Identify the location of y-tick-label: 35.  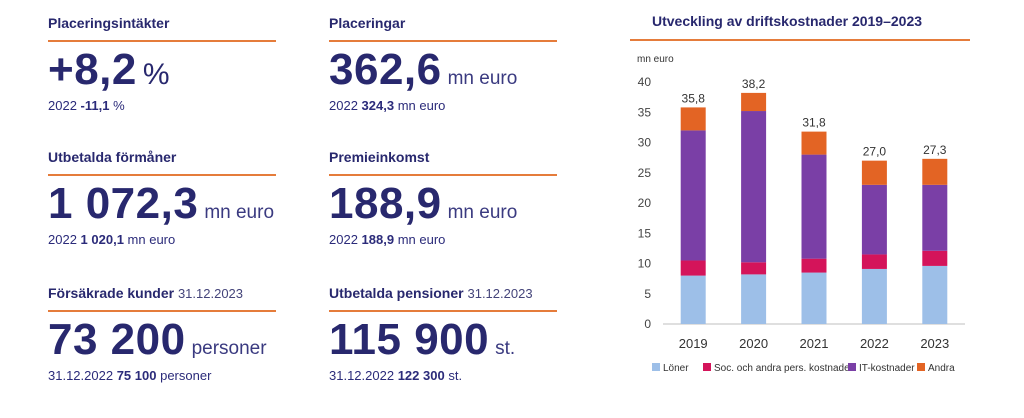
(645, 112).